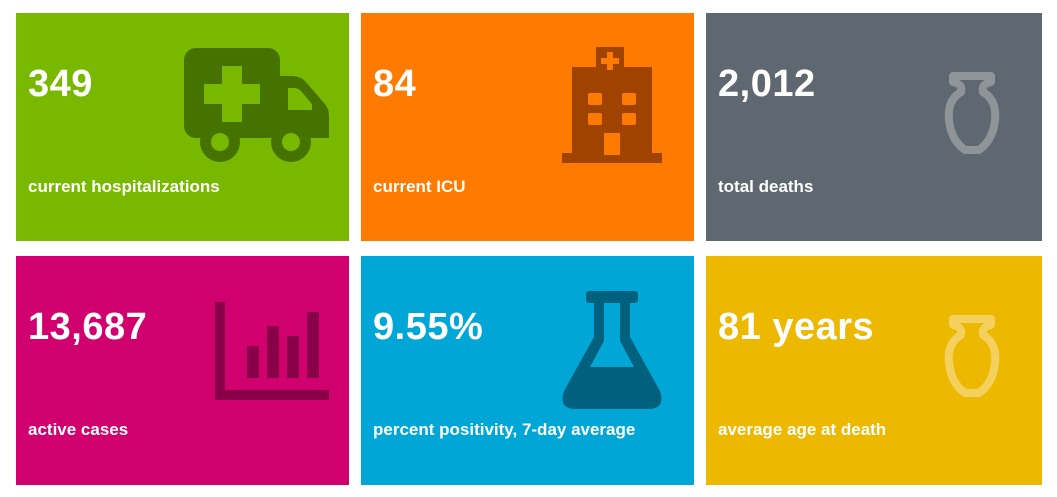 The width and height of the screenshot is (1057, 497). What do you see at coordinates (796, 327) in the screenshot?
I see `stat-value: 81 years` at bounding box center [796, 327].